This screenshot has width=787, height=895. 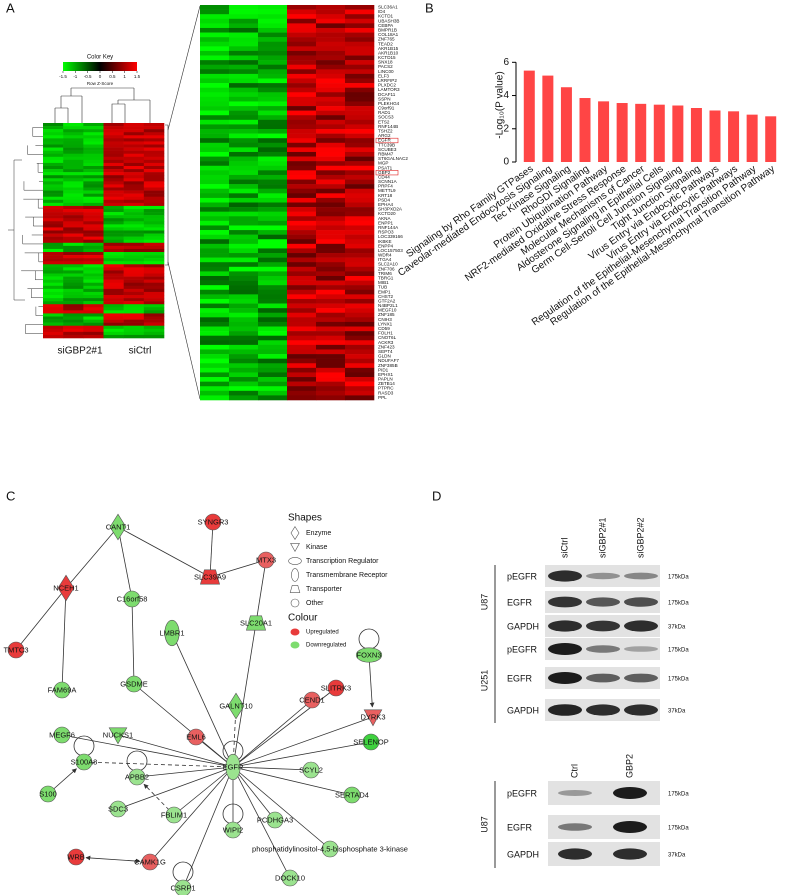 What do you see at coordinates (318, 533) in the screenshot?
I see `legend-label: Enzyme` at bounding box center [318, 533].